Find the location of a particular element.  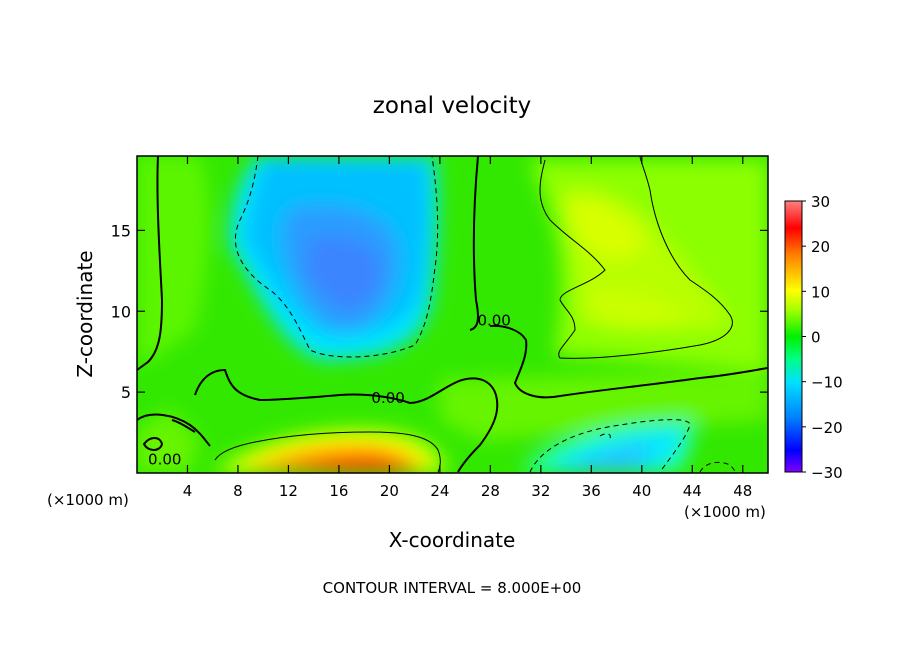

y-tick-label: 15 is located at coordinates (121, 230).